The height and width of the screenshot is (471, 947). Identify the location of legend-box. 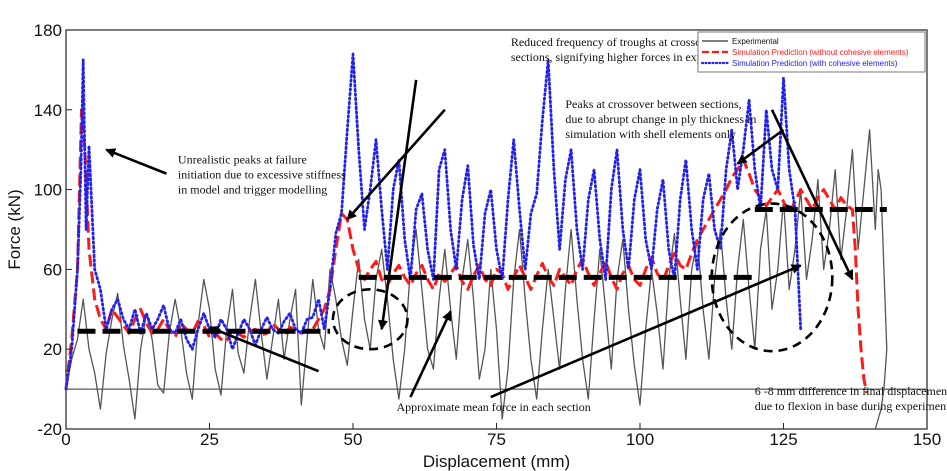
(811, 52).